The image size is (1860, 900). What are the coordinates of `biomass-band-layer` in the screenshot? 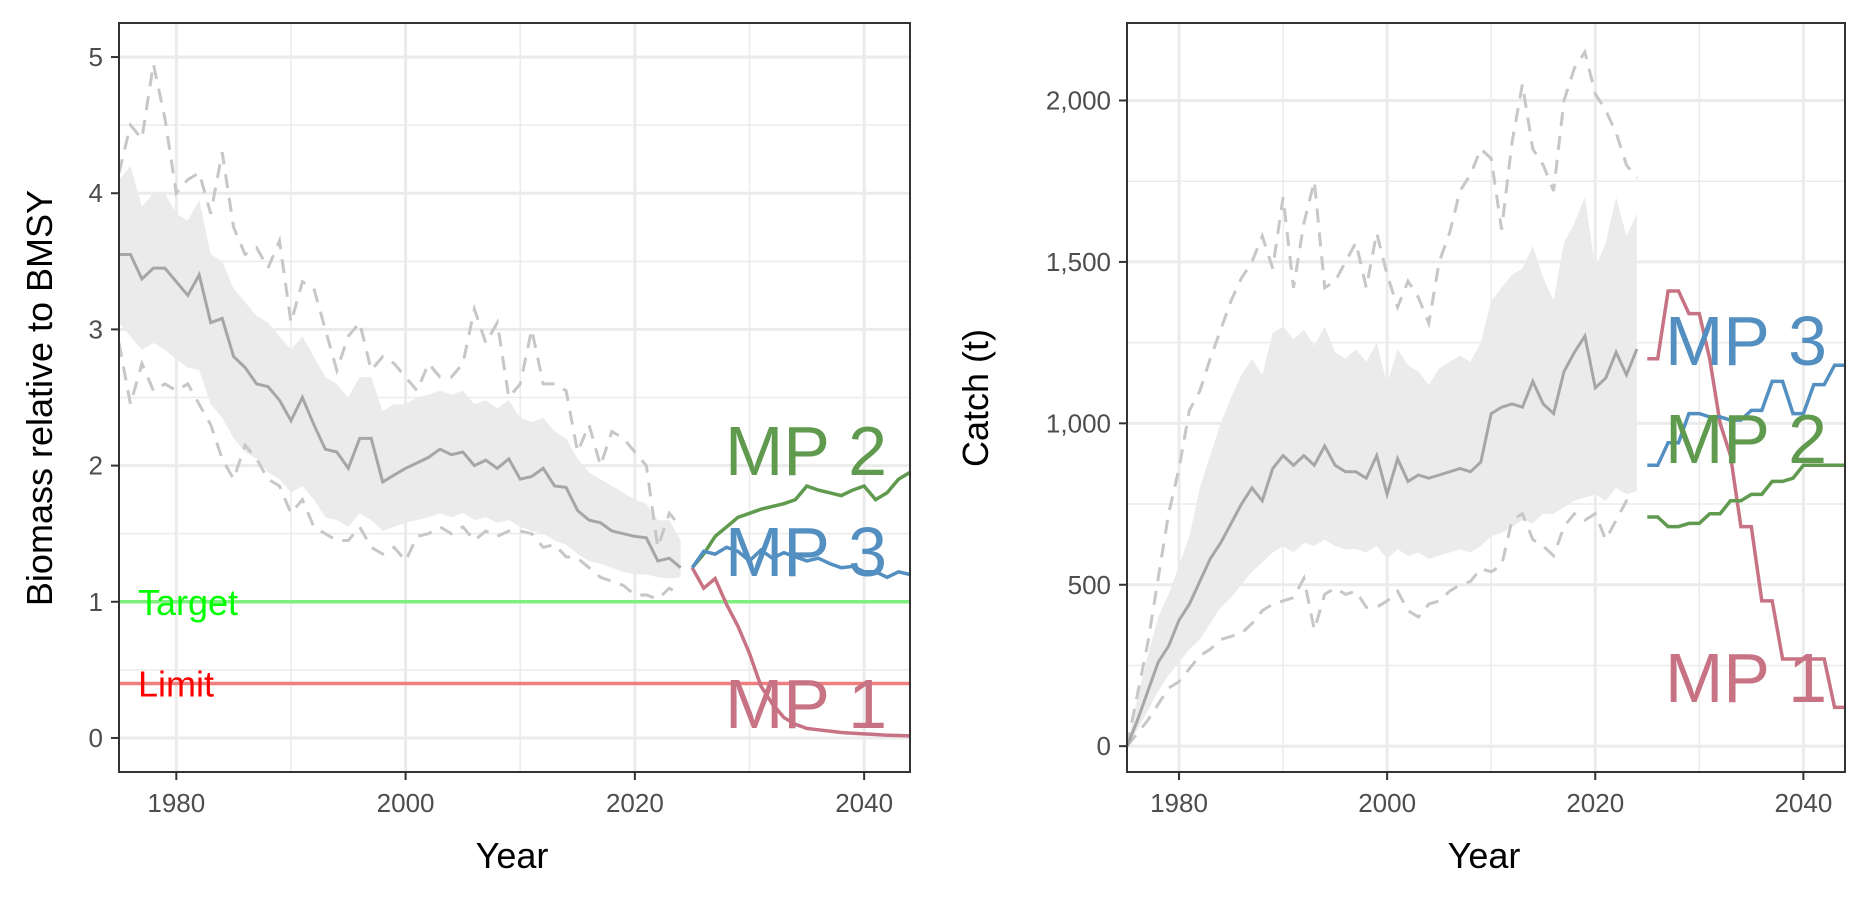 It's located at (400, 372).